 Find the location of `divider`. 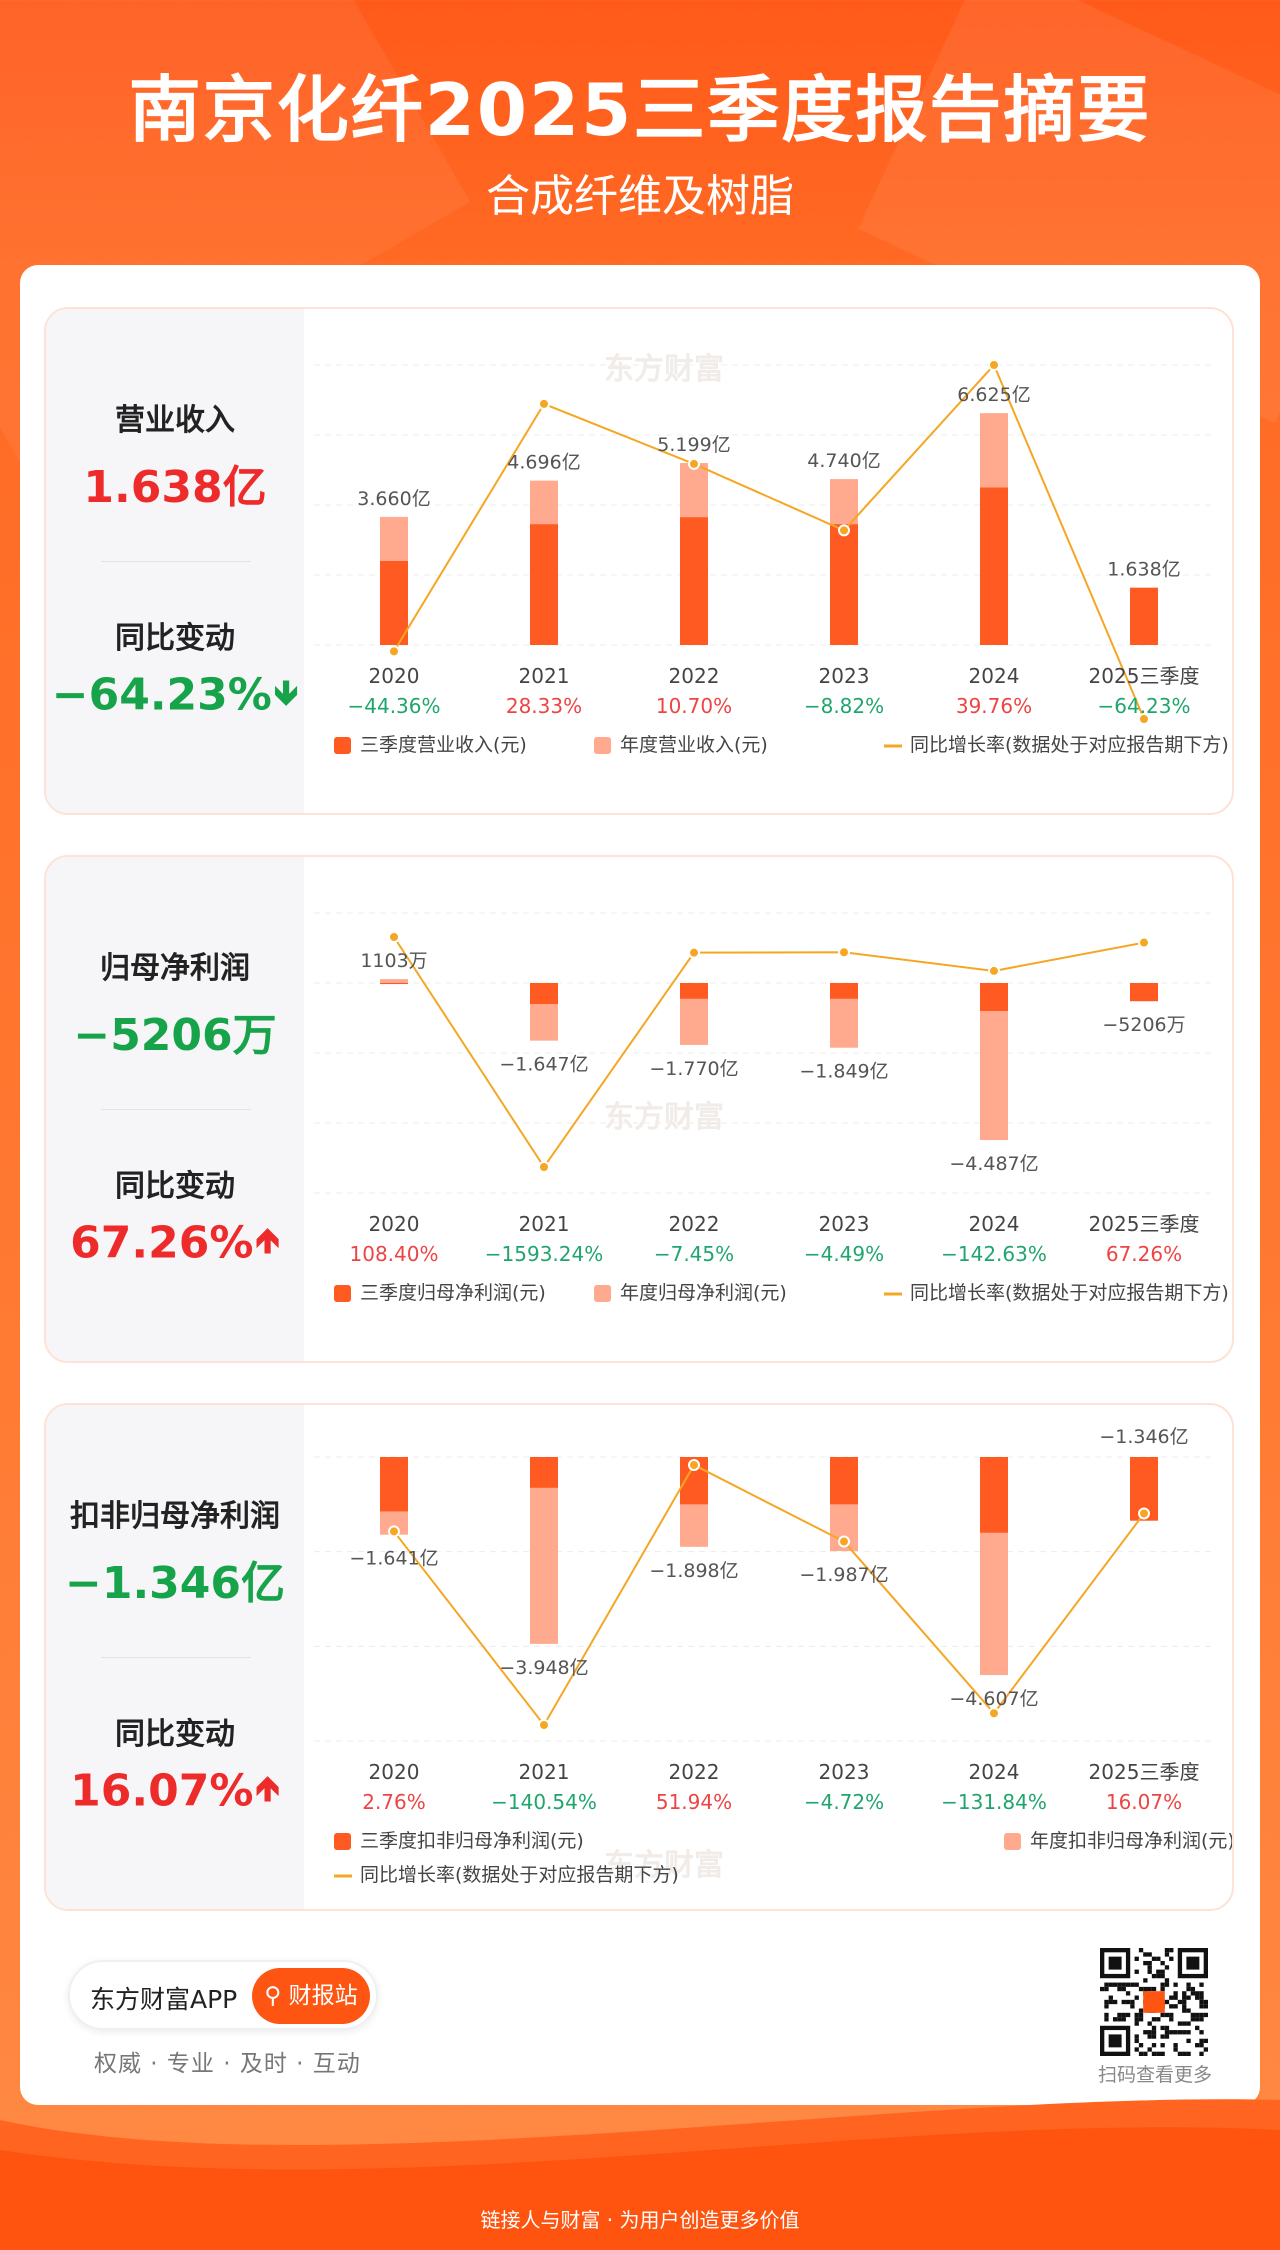

divider is located at coordinates (176, 1657).